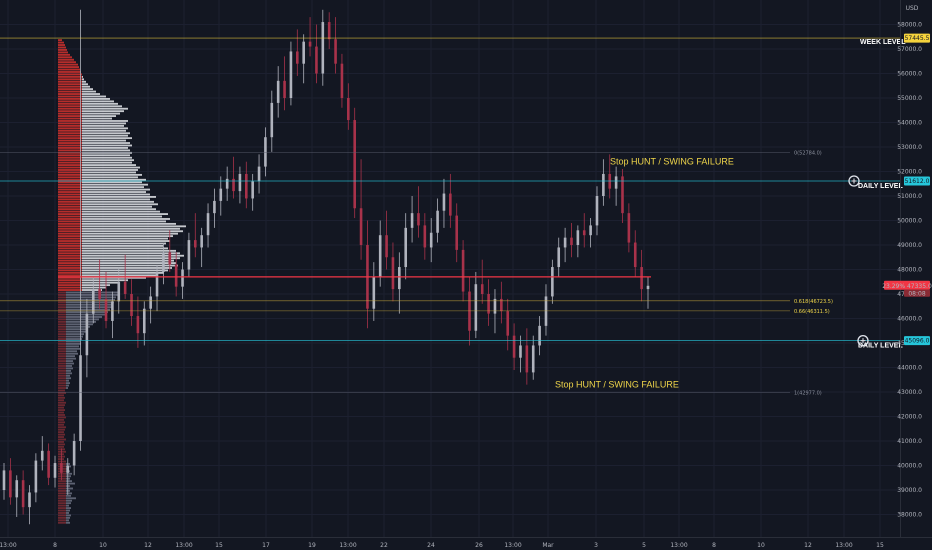 Image resolution: width=932 pixels, height=550 pixels. What do you see at coordinates (103, 545) in the screenshot?
I see `time-tick: 10` at bounding box center [103, 545].